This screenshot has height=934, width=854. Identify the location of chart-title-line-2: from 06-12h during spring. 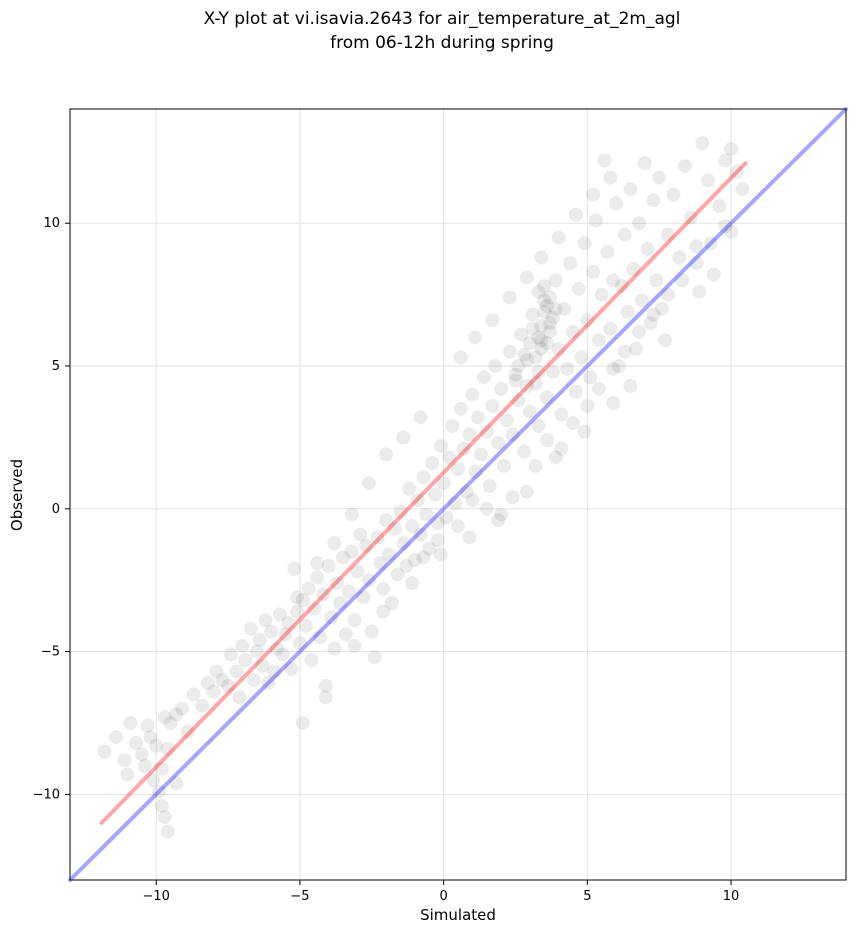
(442, 43).